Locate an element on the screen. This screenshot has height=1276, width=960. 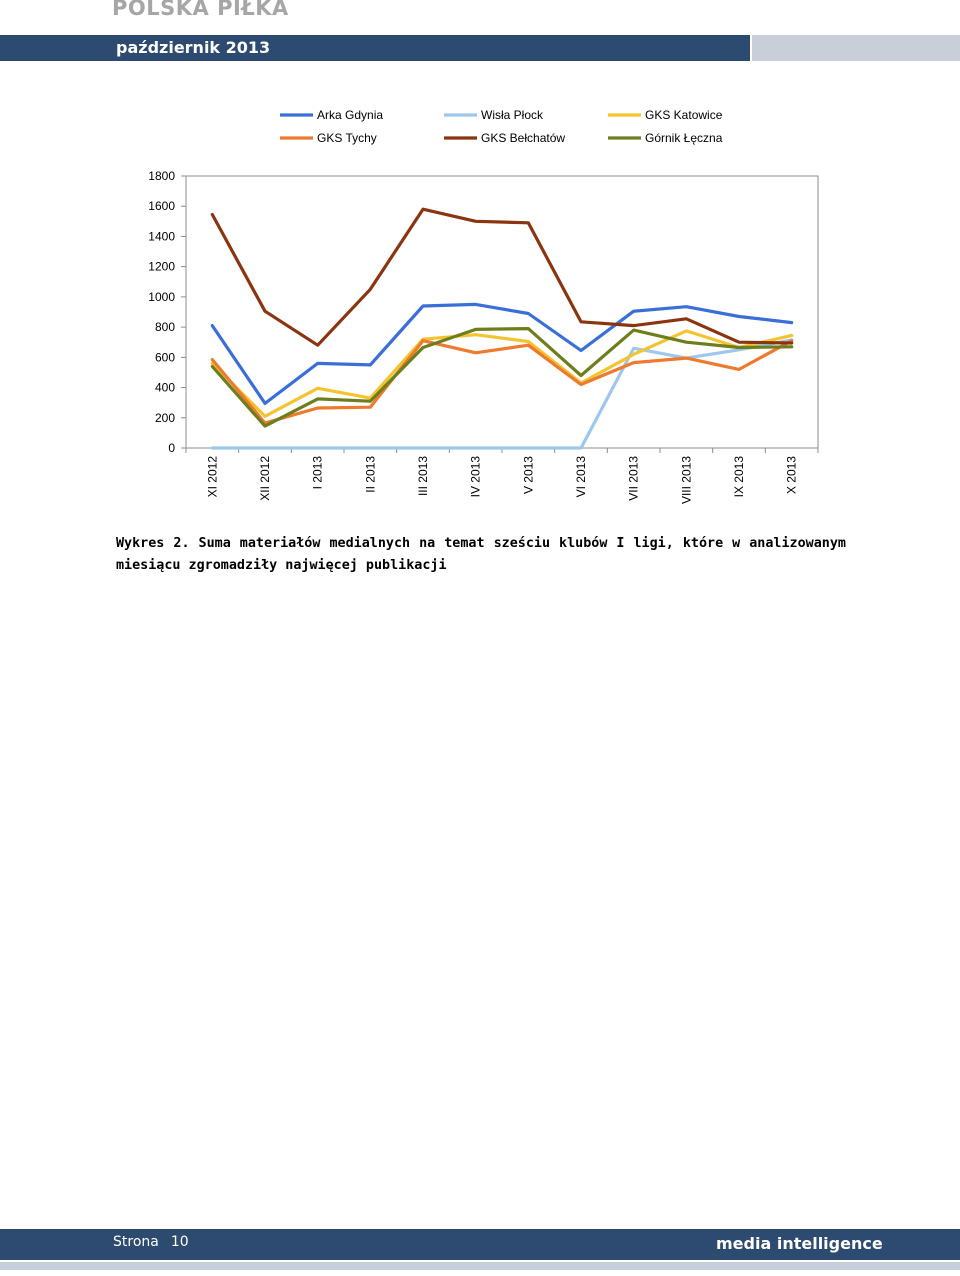
y-tick-label: 800 is located at coordinates (165, 327).